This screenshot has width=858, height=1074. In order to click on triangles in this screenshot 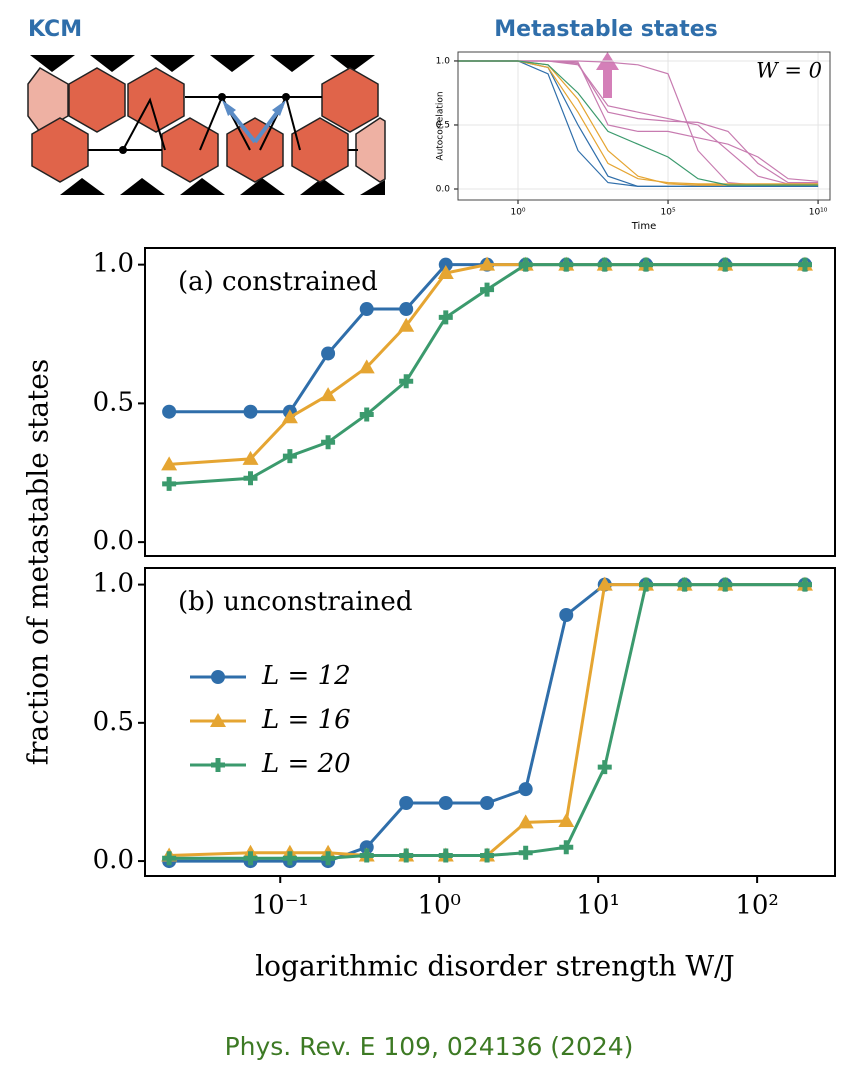, I will do `click(207, 125)`.